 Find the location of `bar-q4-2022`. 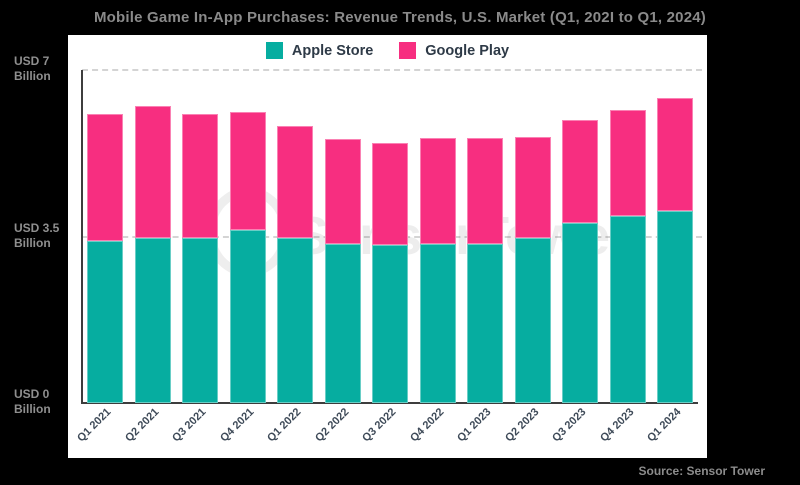

bar-q4-2022 is located at coordinates (437, 270).